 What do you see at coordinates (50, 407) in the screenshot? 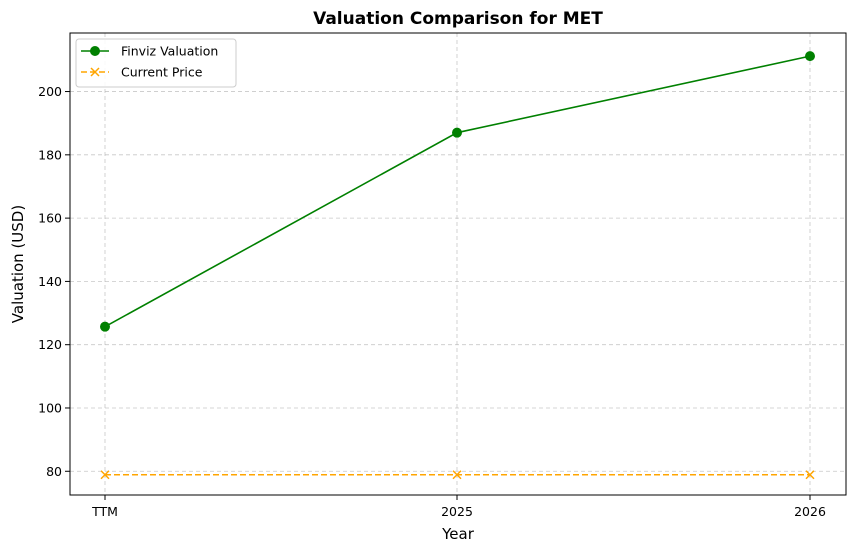
I see `y-tick-label: 100` at bounding box center [50, 407].